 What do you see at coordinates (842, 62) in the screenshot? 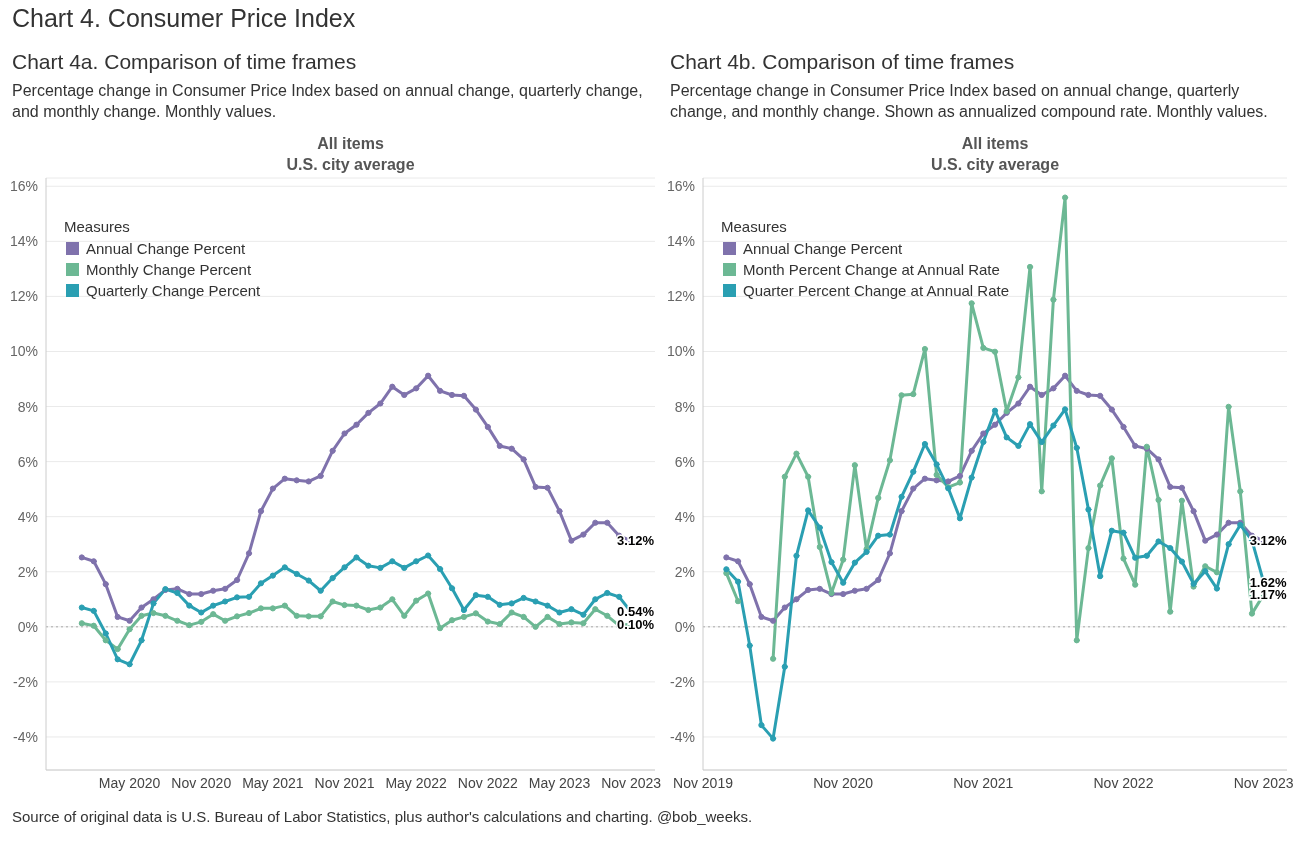
I see `chart-title: Chart 4b. Comparison of time frames` at bounding box center [842, 62].